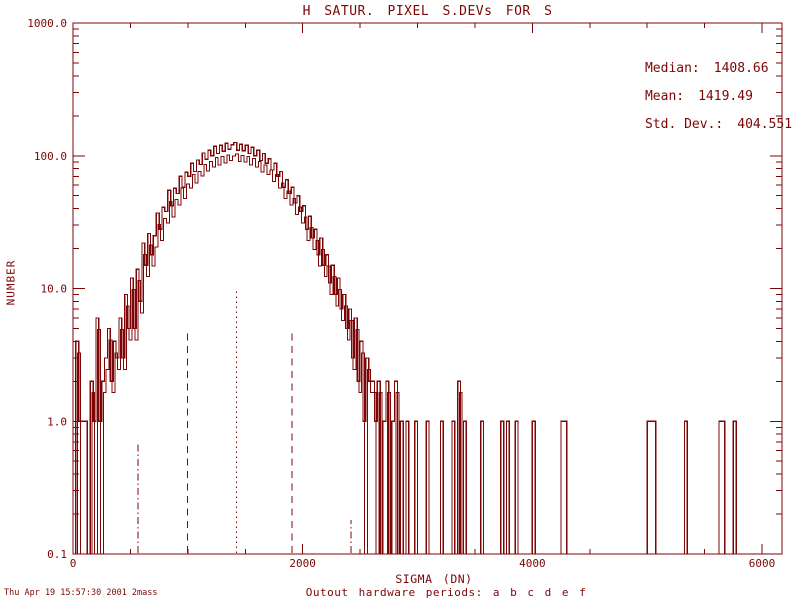 This screenshot has height=600, width=800. Describe the element at coordinates (57, 421) in the screenshot. I see `y-axis-tick-label: 1.0` at that location.